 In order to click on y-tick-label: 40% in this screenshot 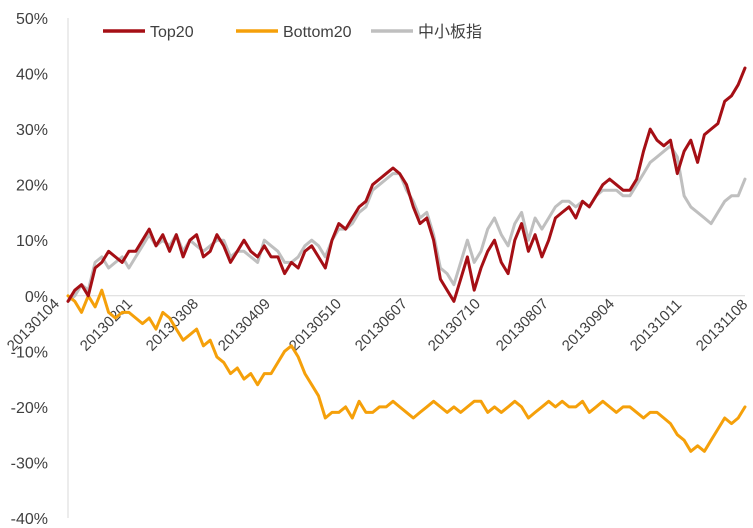, I will do `click(32, 75)`.